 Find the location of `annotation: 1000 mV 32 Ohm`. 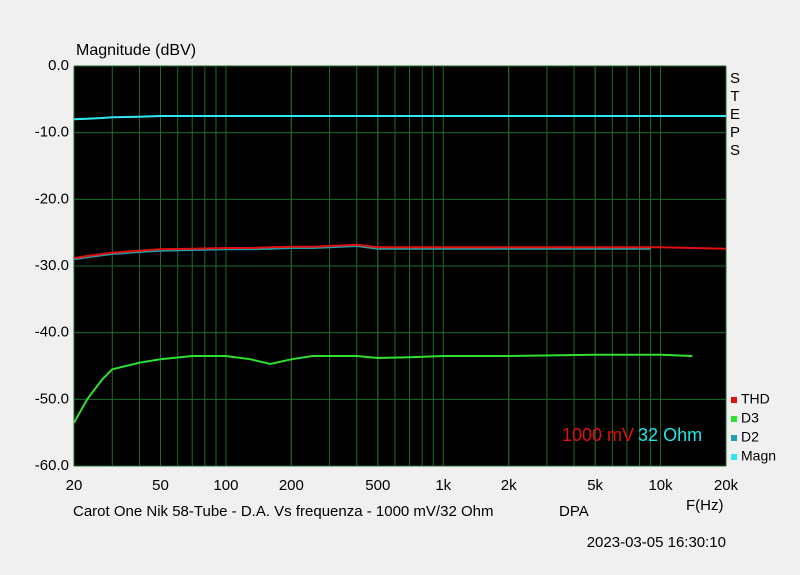

annotation: 1000 mV 32 Ohm is located at coordinates (632, 435).